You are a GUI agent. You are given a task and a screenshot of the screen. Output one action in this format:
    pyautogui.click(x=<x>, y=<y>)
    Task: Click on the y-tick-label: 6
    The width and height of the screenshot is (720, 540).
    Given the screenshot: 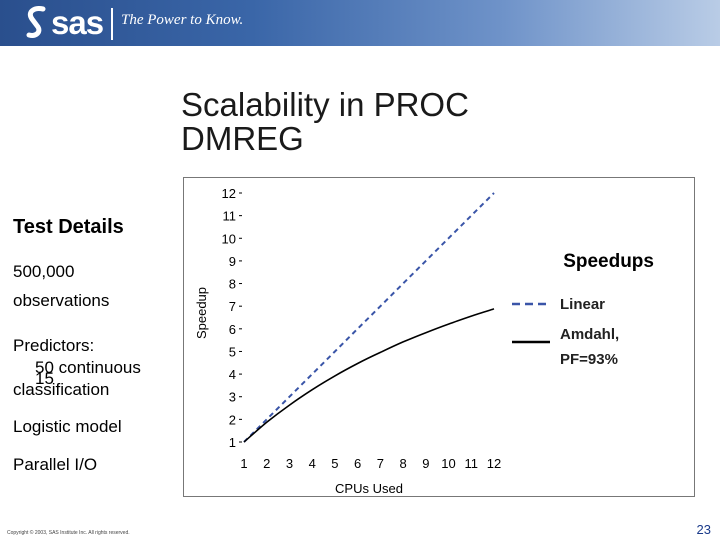 What is the action you would take?
    pyautogui.click(x=232, y=329)
    